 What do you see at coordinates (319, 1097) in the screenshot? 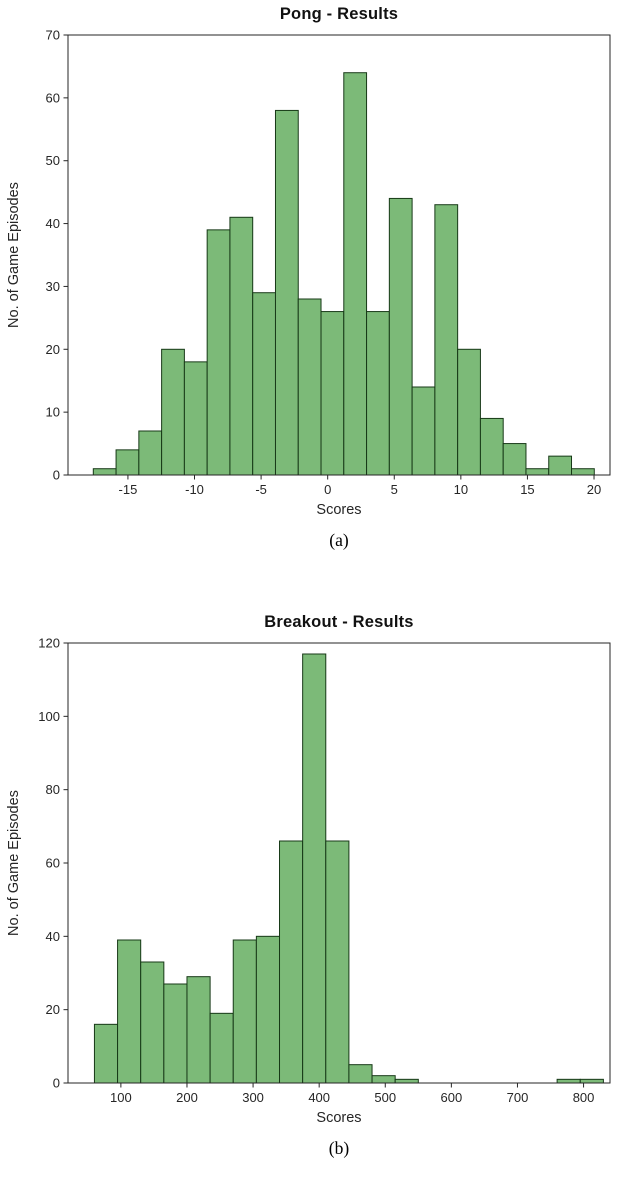
I see `x-tick-label: 400` at bounding box center [319, 1097].